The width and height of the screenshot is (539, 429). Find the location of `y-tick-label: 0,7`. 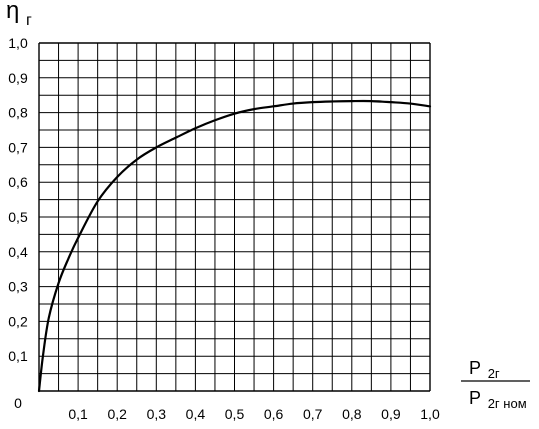

y-tick-label: 0,7 is located at coordinates (18, 147).